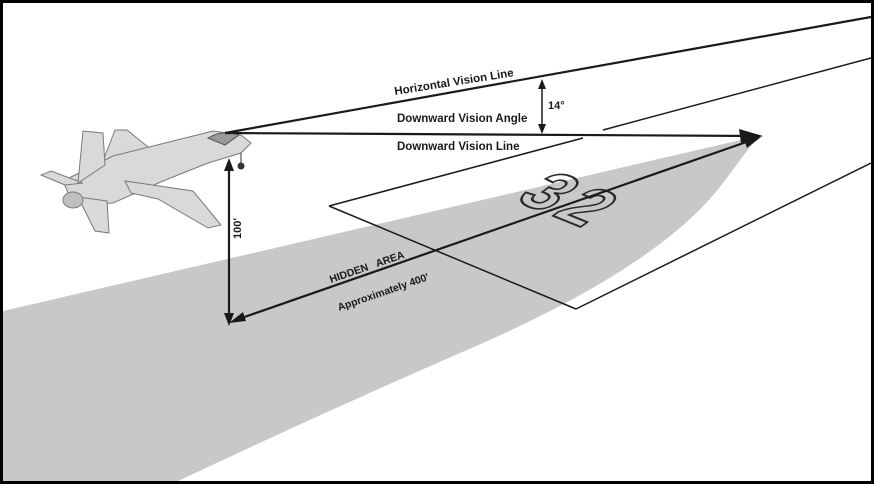 Image resolution: width=874 pixels, height=484 pixels. What do you see at coordinates (556, 106) in the screenshot?
I see `angle-value-label: 14°` at bounding box center [556, 106].